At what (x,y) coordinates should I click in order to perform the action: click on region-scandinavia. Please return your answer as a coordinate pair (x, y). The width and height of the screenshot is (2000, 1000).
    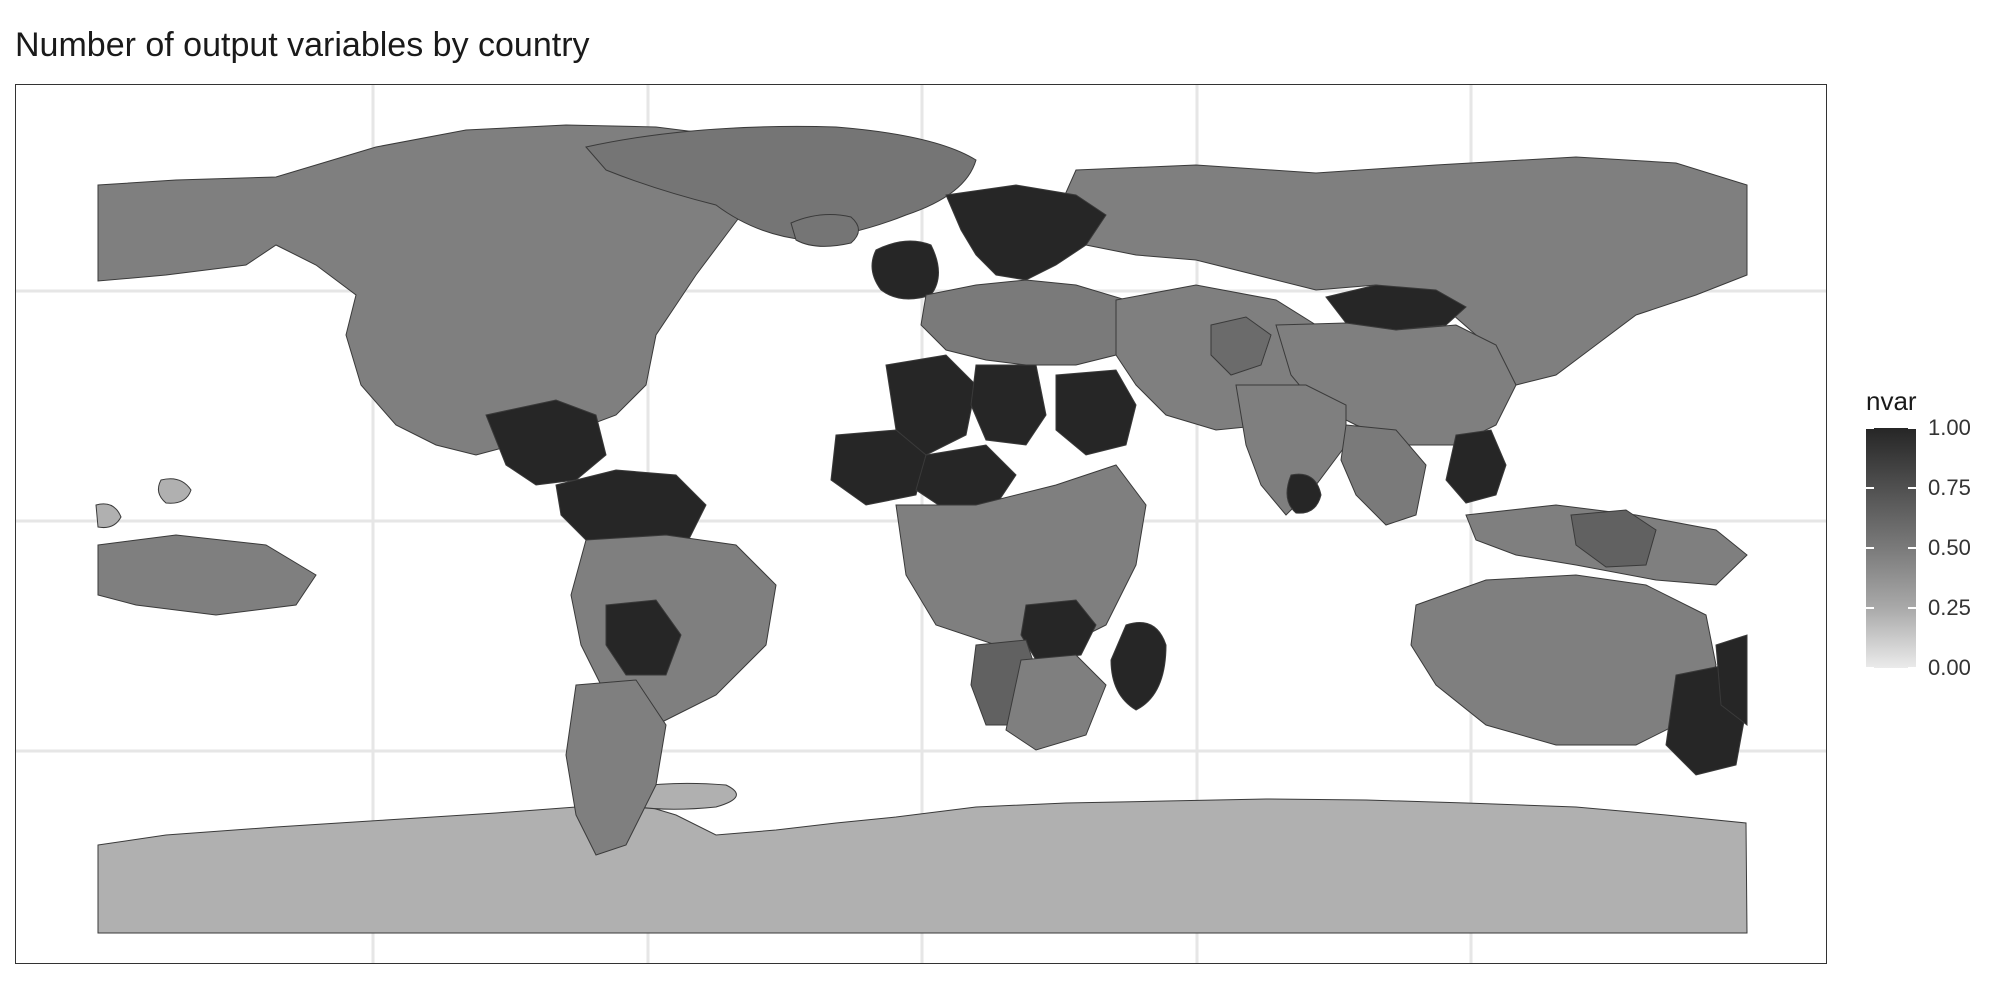
    Looking at the image, I should click on (1026, 232).